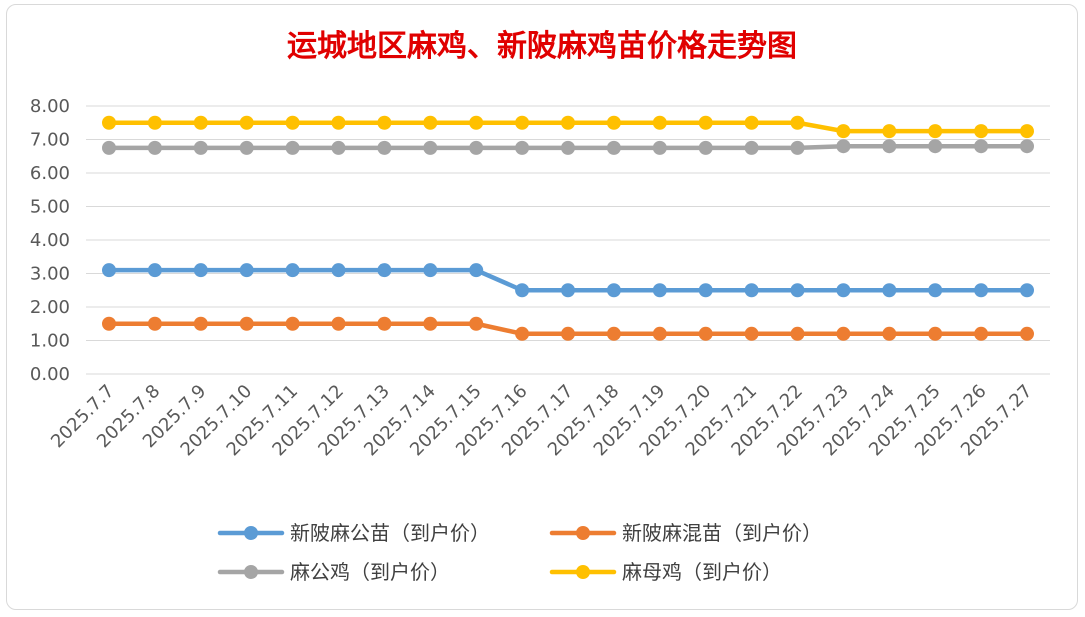  What do you see at coordinates (50, 374) in the screenshot?
I see `y-tick-label: 0.00` at bounding box center [50, 374].